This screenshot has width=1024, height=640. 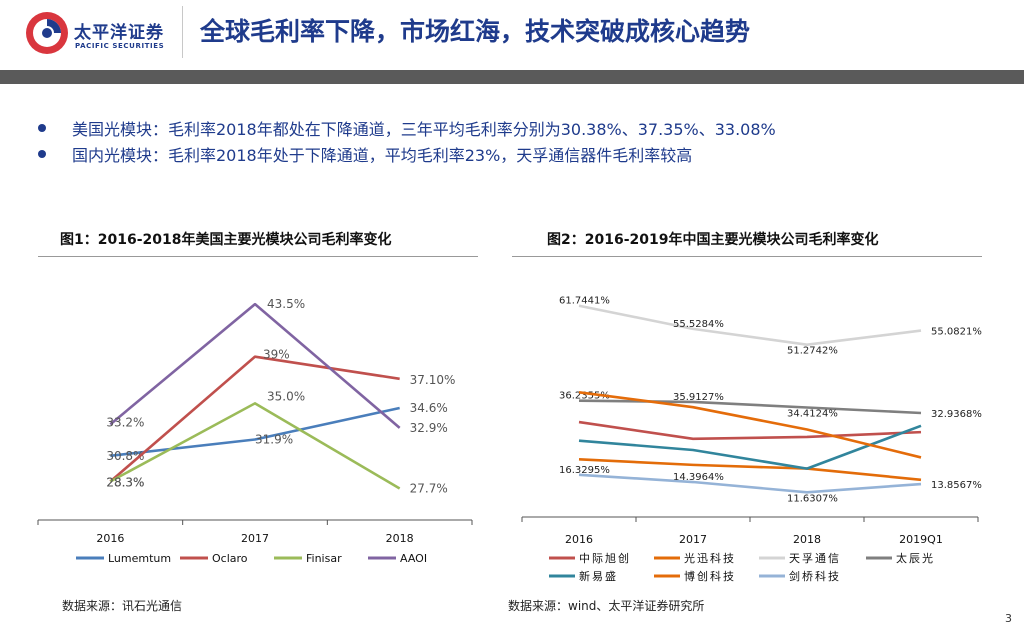 What do you see at coordinates (598, 576) in the screenshot?
I see `legend-label: 新易盛` at bounding box center [598, 576].